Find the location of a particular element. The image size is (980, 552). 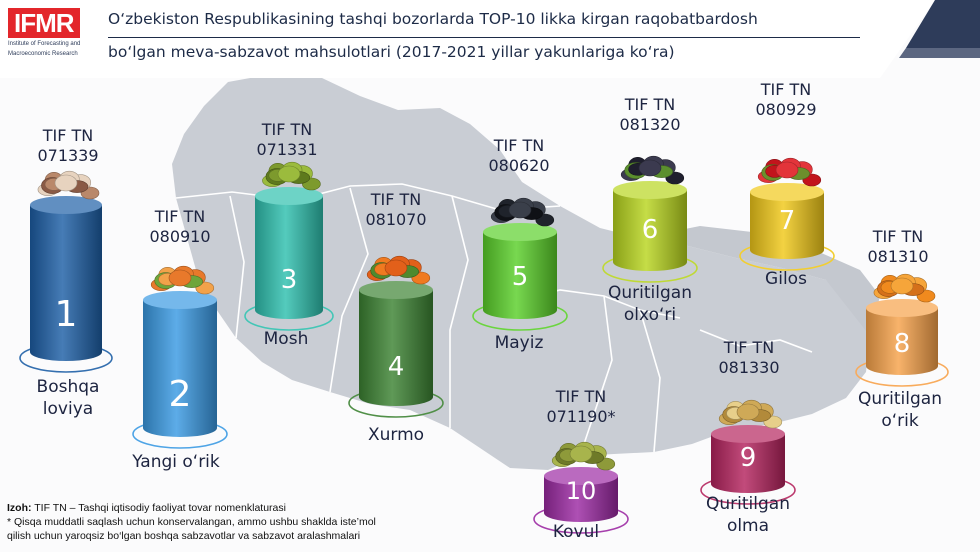

column-9: 9 is located at coordinates (748, 465).